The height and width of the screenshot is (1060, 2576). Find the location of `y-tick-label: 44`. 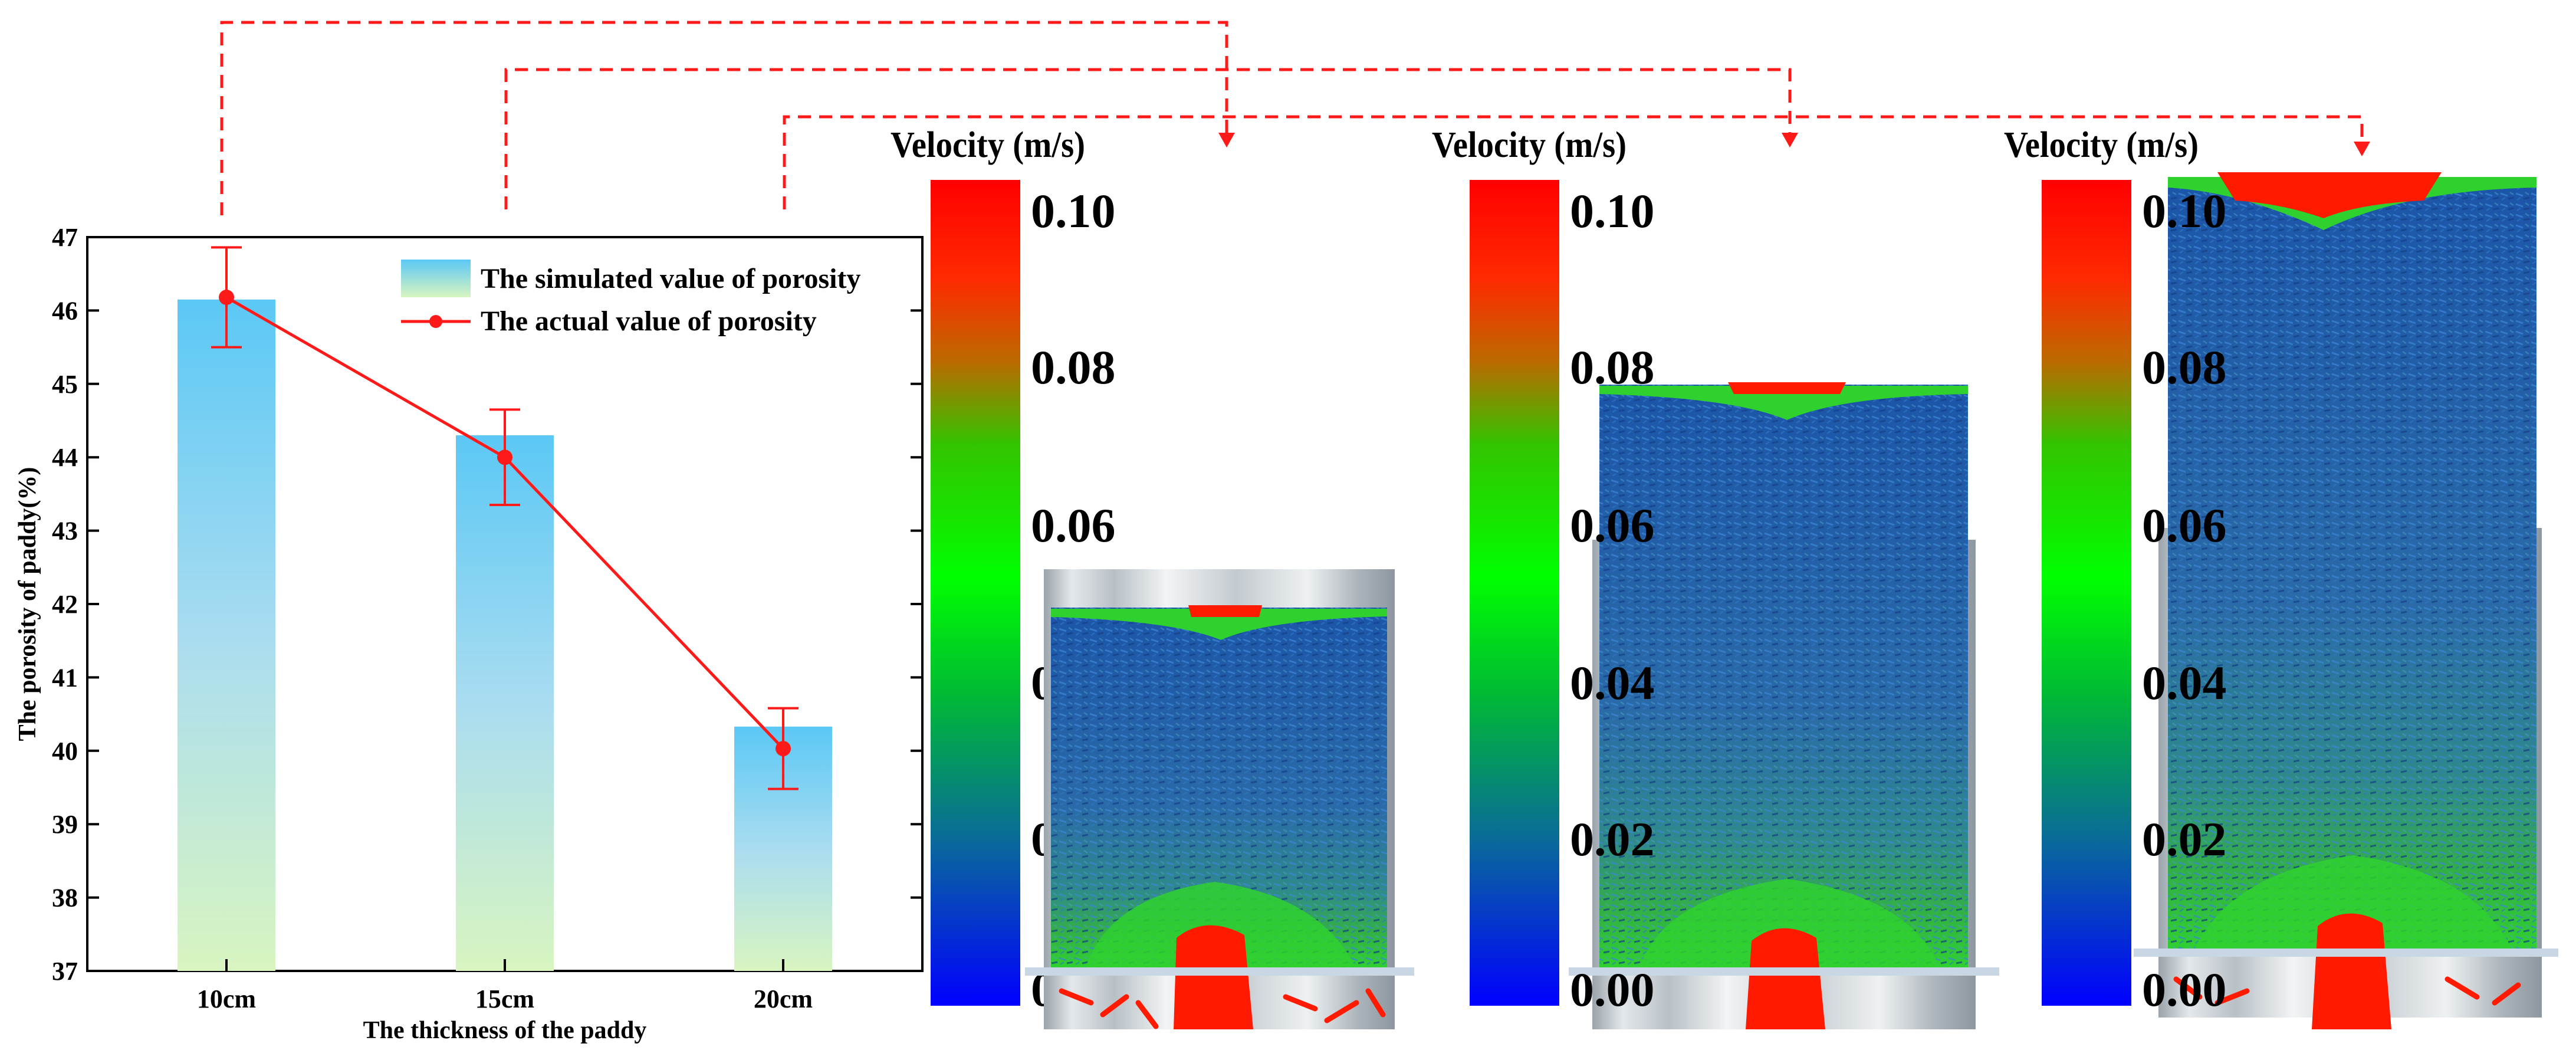

y-tick-label: 44 is located at coordinates (65, 457).